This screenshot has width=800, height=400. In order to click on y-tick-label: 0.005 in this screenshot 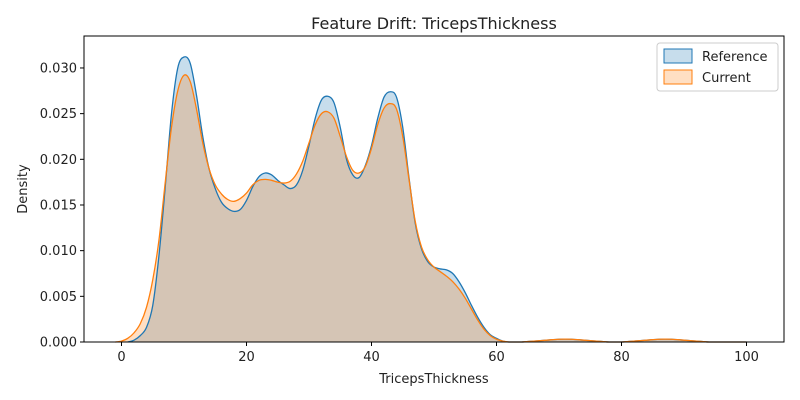, I will do `click(58, 297)`.